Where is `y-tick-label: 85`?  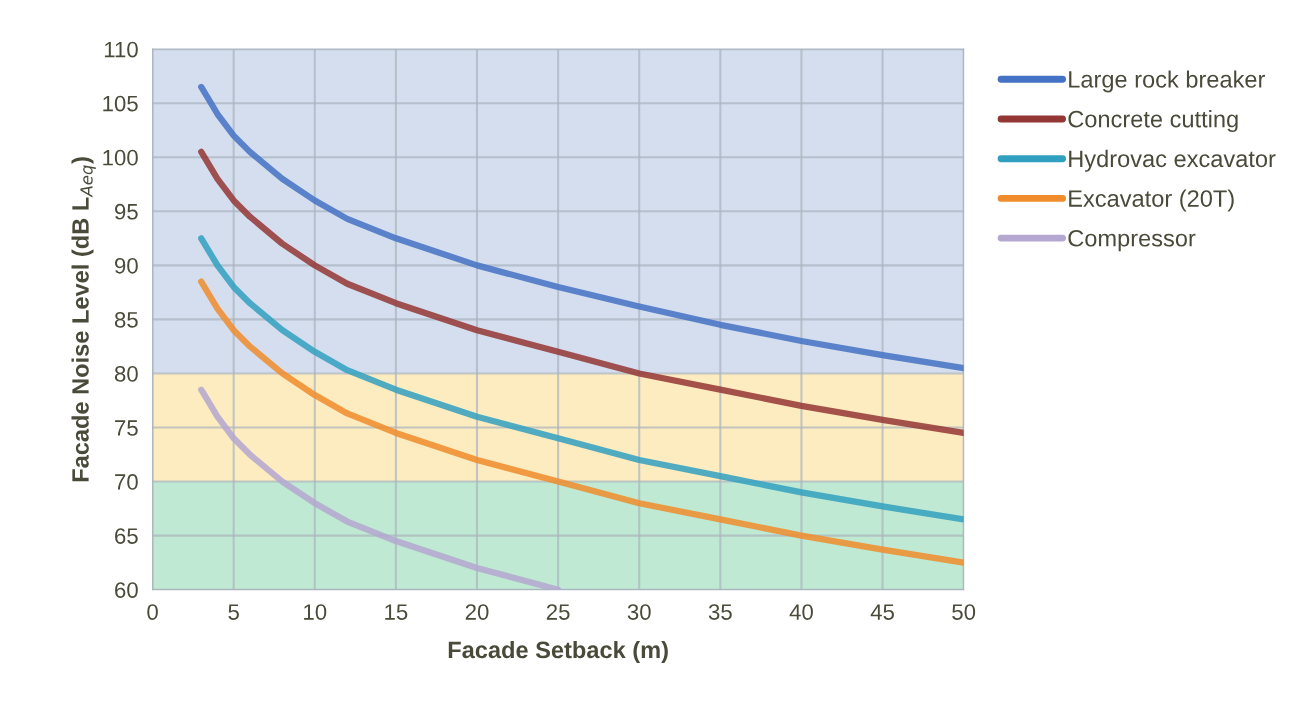
y-tick-label: 85 is located at coordinates (126, 319).